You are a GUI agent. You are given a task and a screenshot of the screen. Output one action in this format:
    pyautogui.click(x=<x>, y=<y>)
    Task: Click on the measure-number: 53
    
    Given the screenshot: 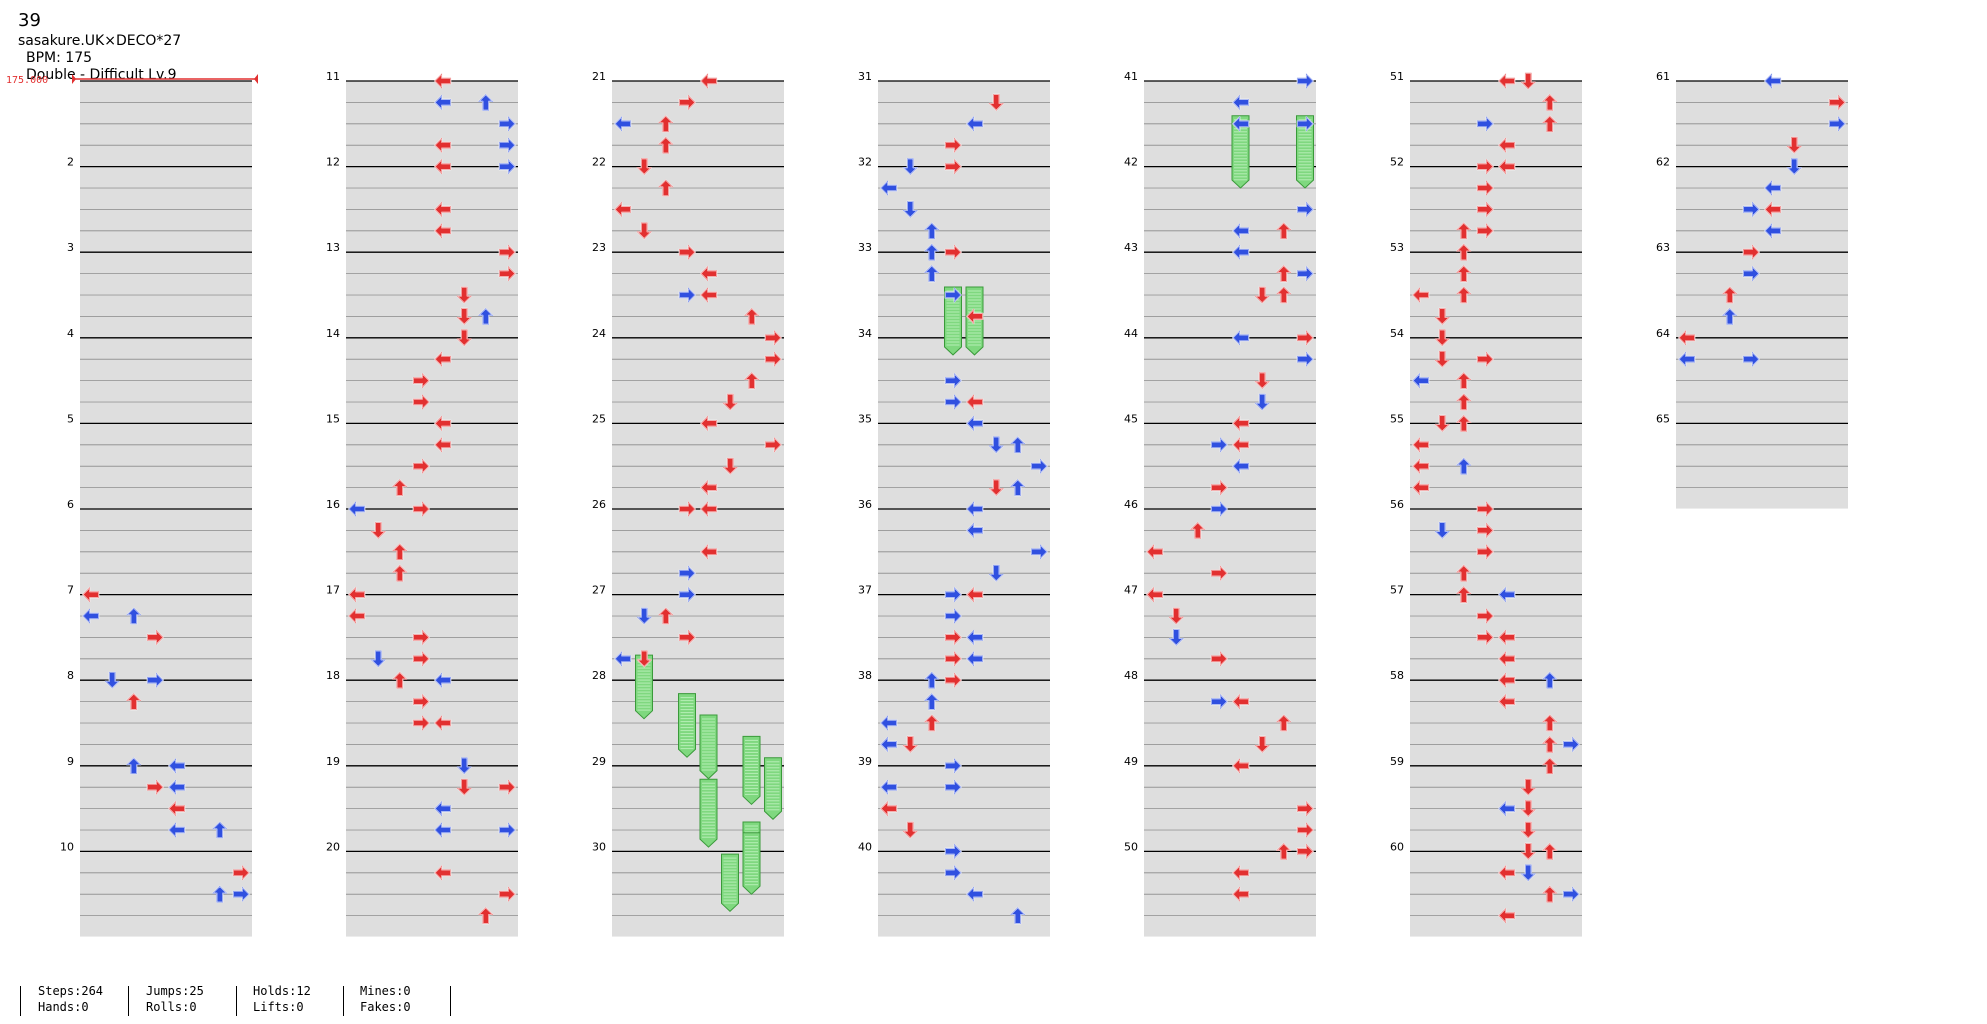 What is the action you would take?
    pyautogui.click(x=1397, y=247)
    